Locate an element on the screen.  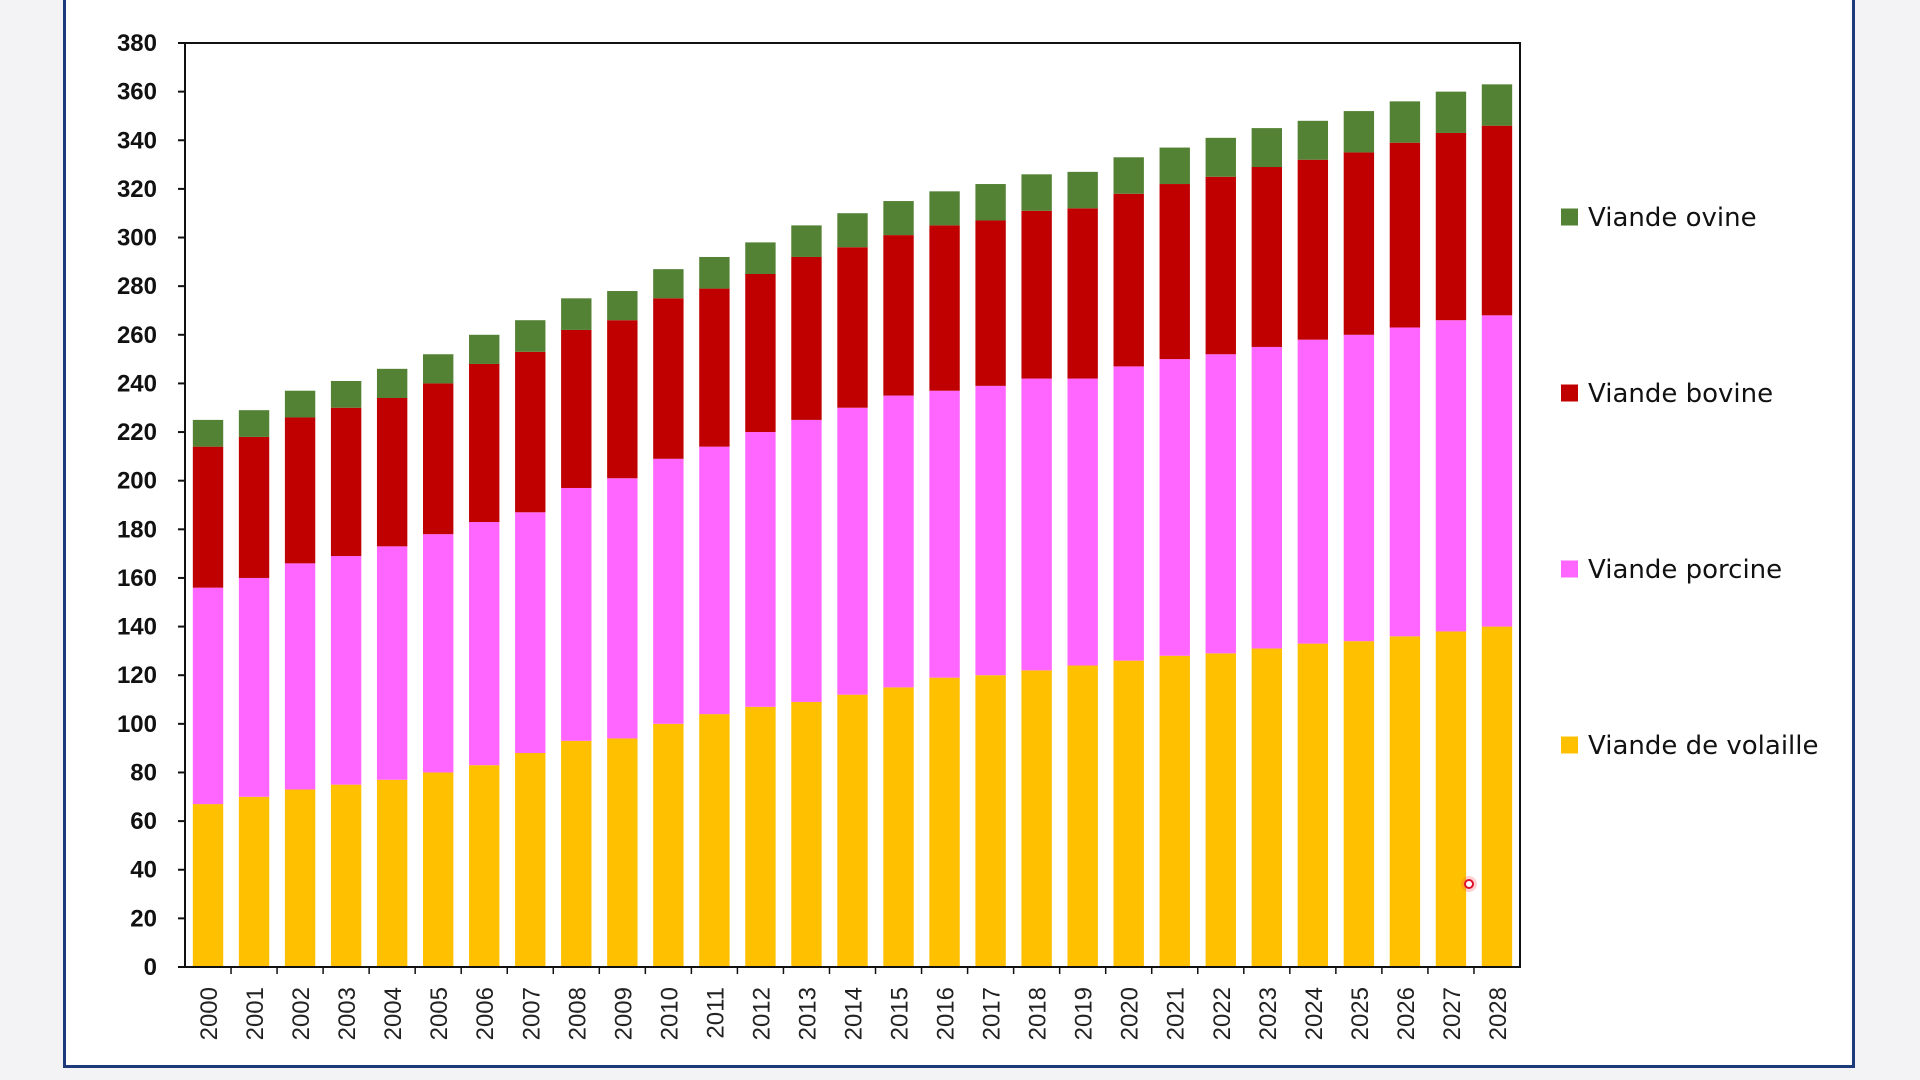
bar-viande-de-volaille-2020 is located at coordinates (1128, 813).